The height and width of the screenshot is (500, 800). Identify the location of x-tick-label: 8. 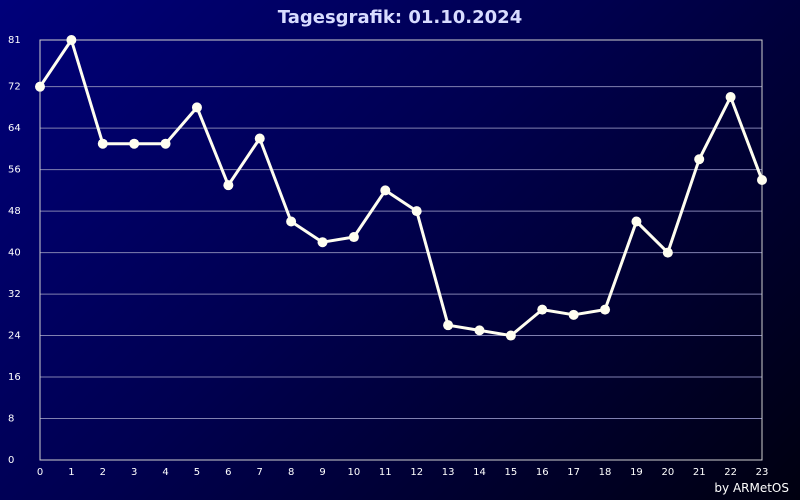
(291, 472).